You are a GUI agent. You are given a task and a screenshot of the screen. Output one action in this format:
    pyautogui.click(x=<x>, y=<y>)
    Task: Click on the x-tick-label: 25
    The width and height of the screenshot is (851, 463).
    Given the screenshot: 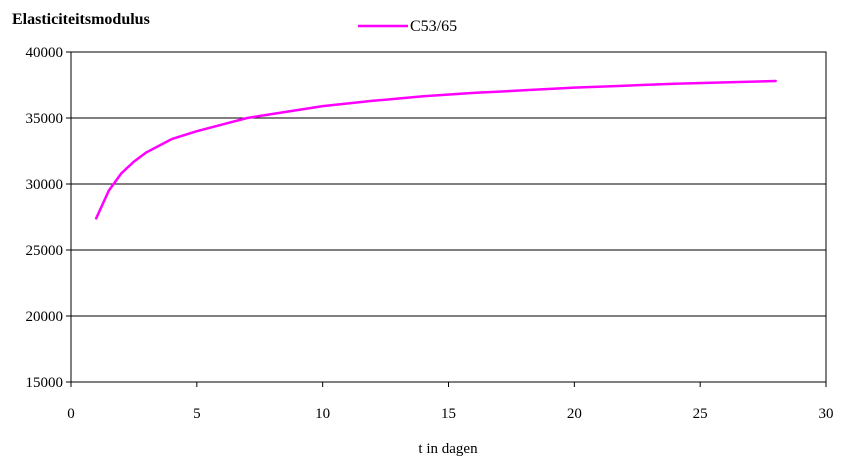 What is the action you would take?
    pyautogui.click(x=700, y=414)
    